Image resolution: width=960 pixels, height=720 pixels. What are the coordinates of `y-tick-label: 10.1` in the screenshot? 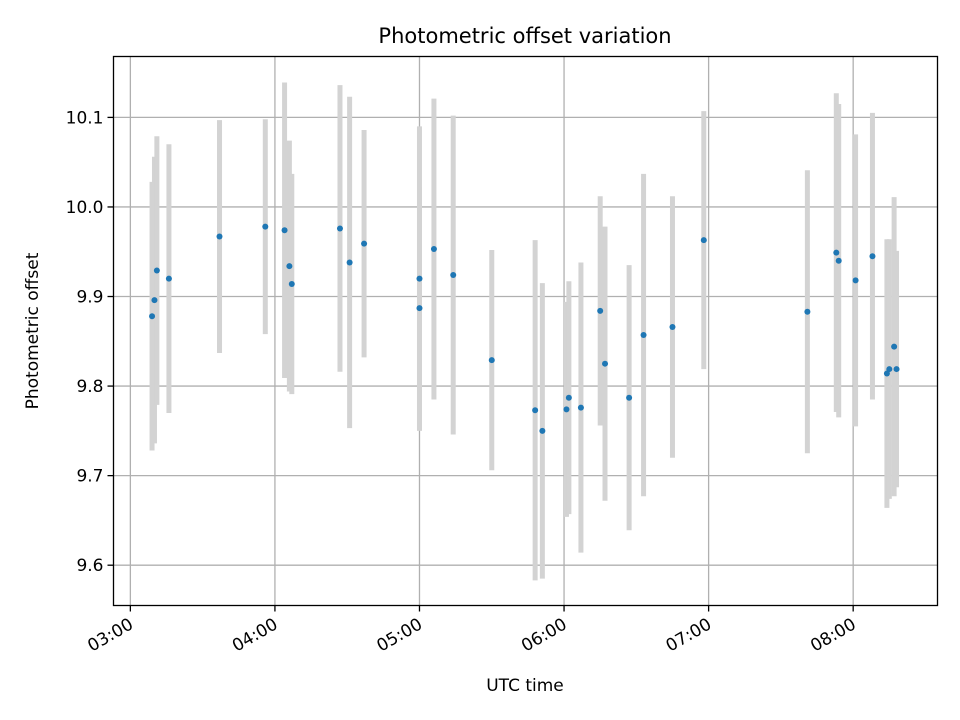 It's located at (85, 118).